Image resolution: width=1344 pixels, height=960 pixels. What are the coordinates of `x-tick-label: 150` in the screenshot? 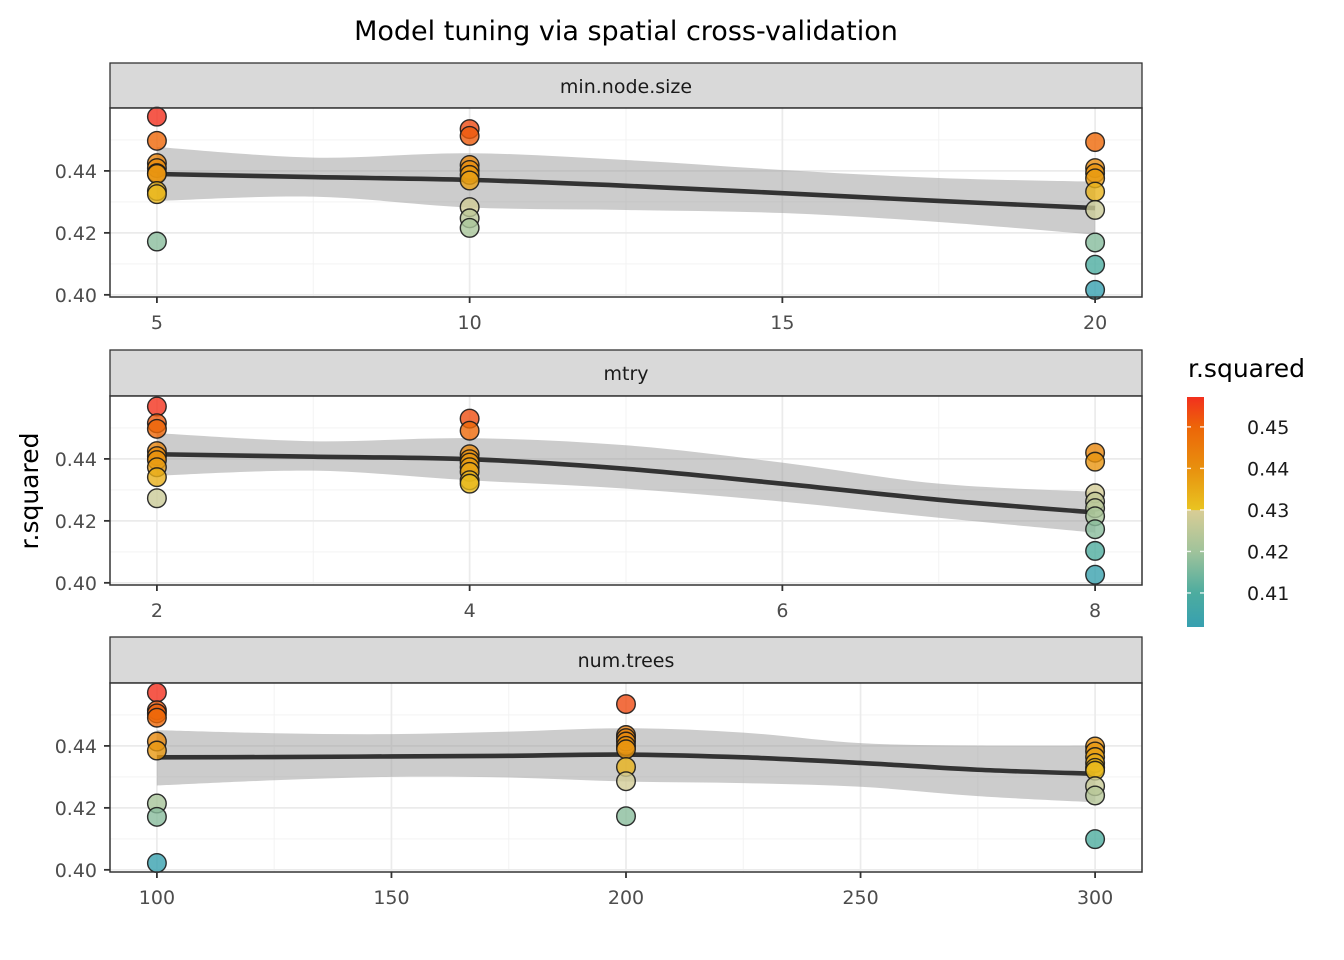 It's located at (391, 898).